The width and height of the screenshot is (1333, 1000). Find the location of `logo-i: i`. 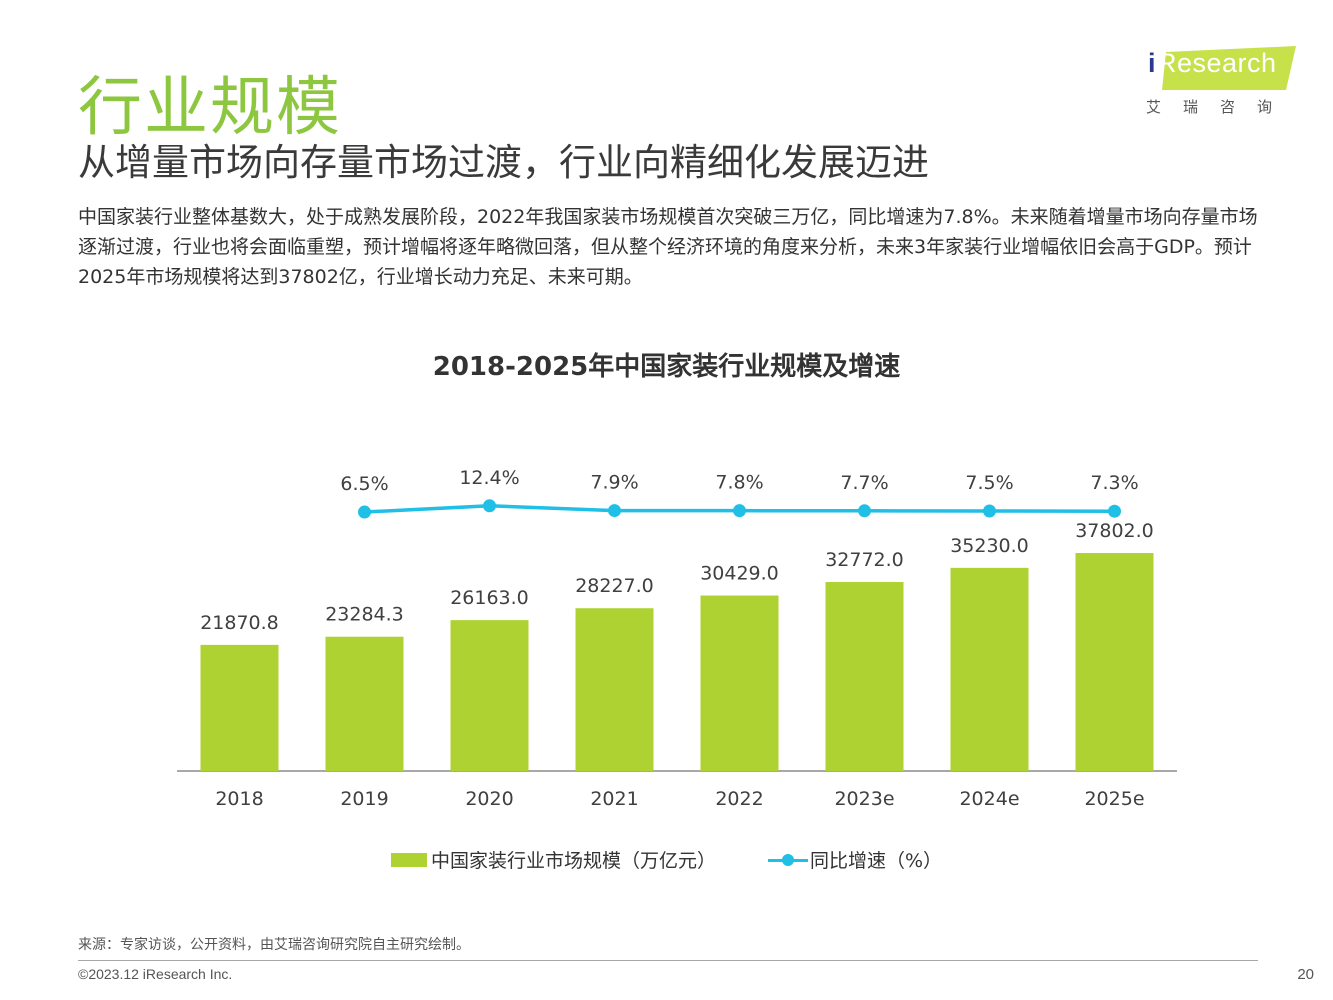

logo-i: i is located at coordinates (1152, 63).